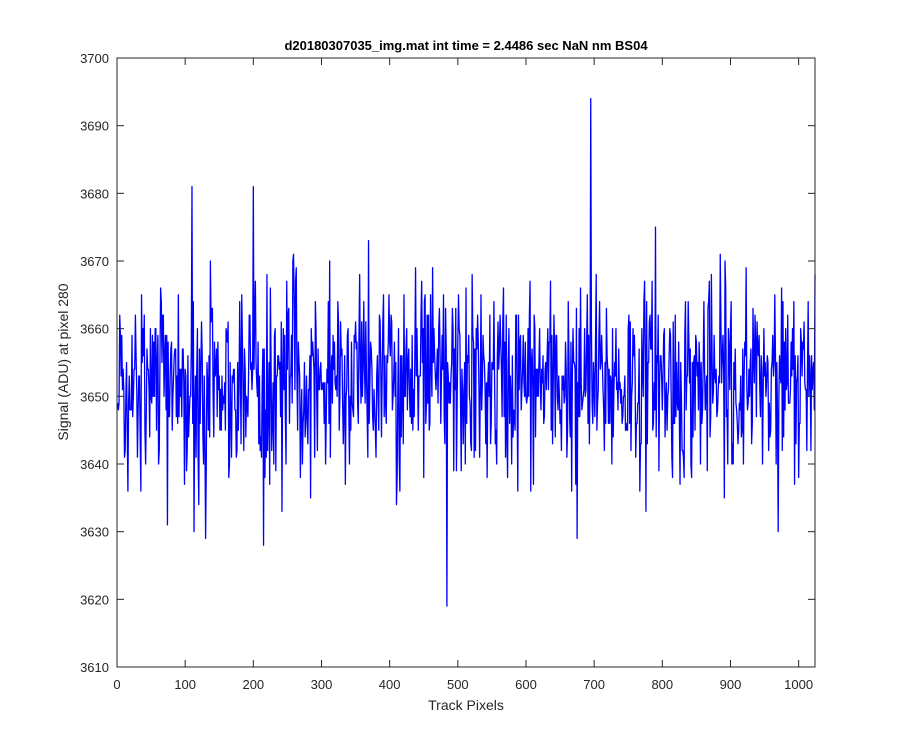 Image resolution: width=900 pixels, height=750 pixels. What do you see at coordinates (94, 396) in the screenshot?
I see `y-tick-label: 3650` at bounding box center [94, 396].